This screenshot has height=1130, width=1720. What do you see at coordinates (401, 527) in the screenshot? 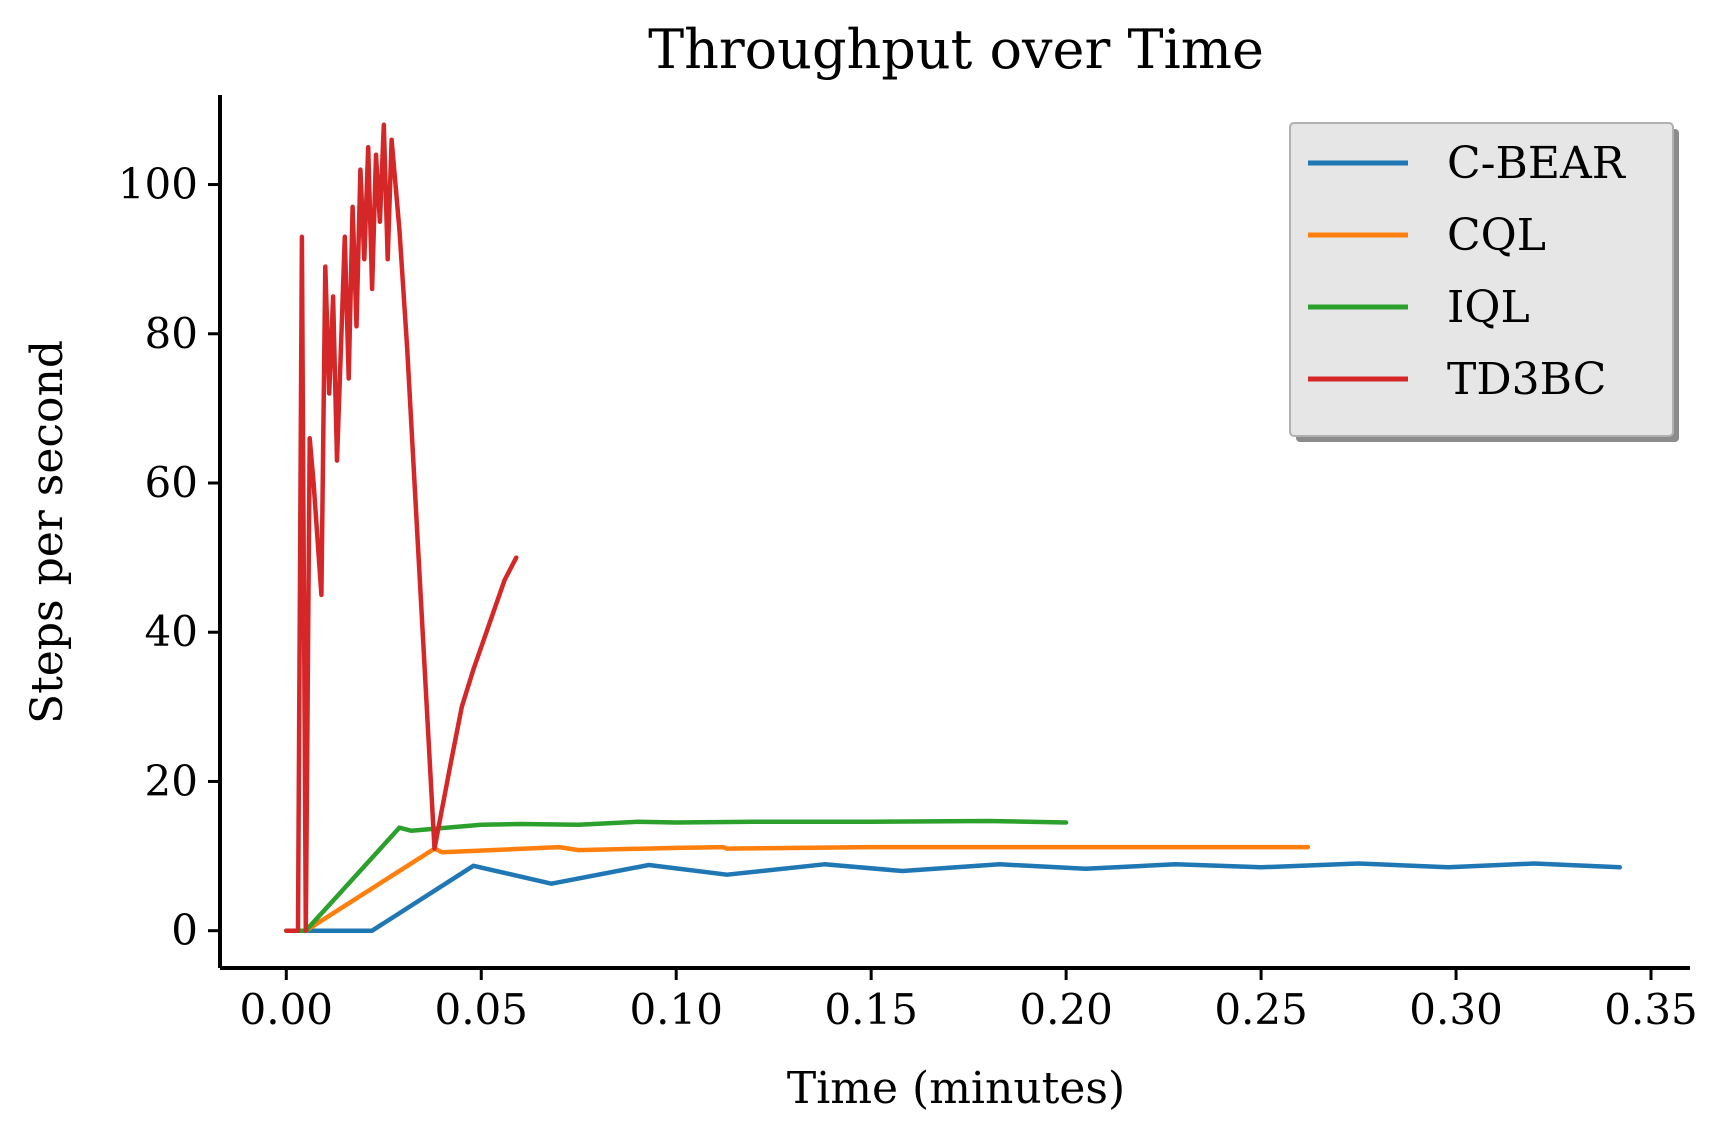
I see `series-line-td3bc` at bounding box center [401, 527].